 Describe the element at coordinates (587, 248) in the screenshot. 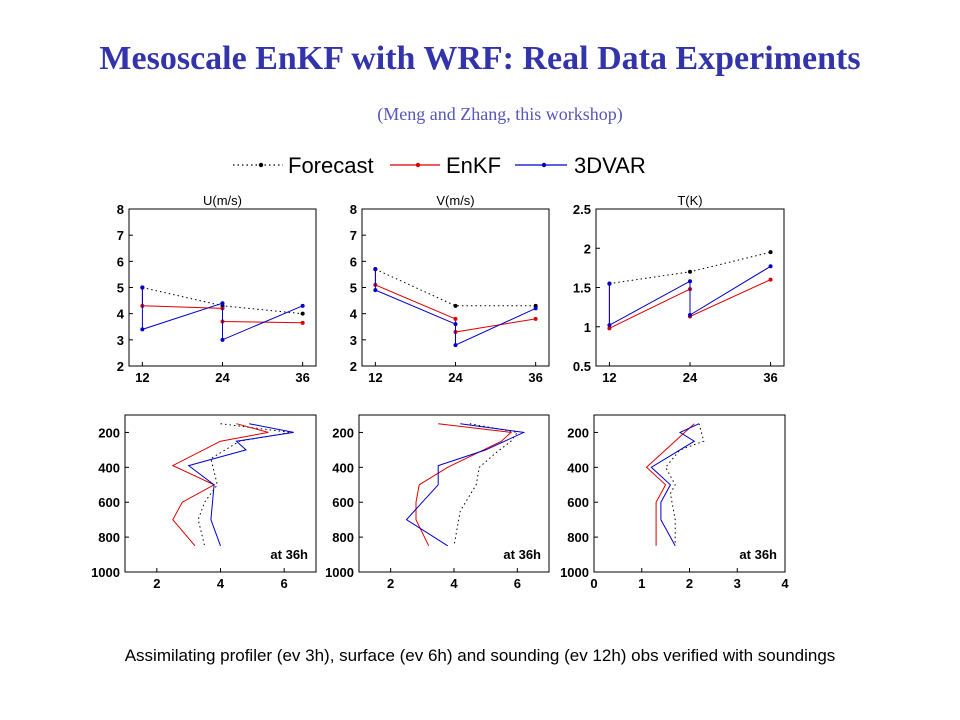

I see `panel-3-ytick-label-3: 2` at that location.